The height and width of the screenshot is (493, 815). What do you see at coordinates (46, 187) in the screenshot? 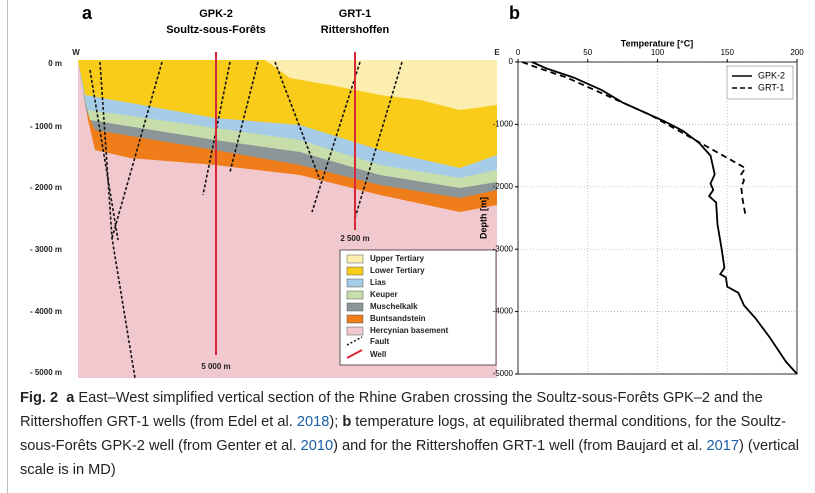
I see `depth-label: - 2000 m` at bounding box center [46, 187].